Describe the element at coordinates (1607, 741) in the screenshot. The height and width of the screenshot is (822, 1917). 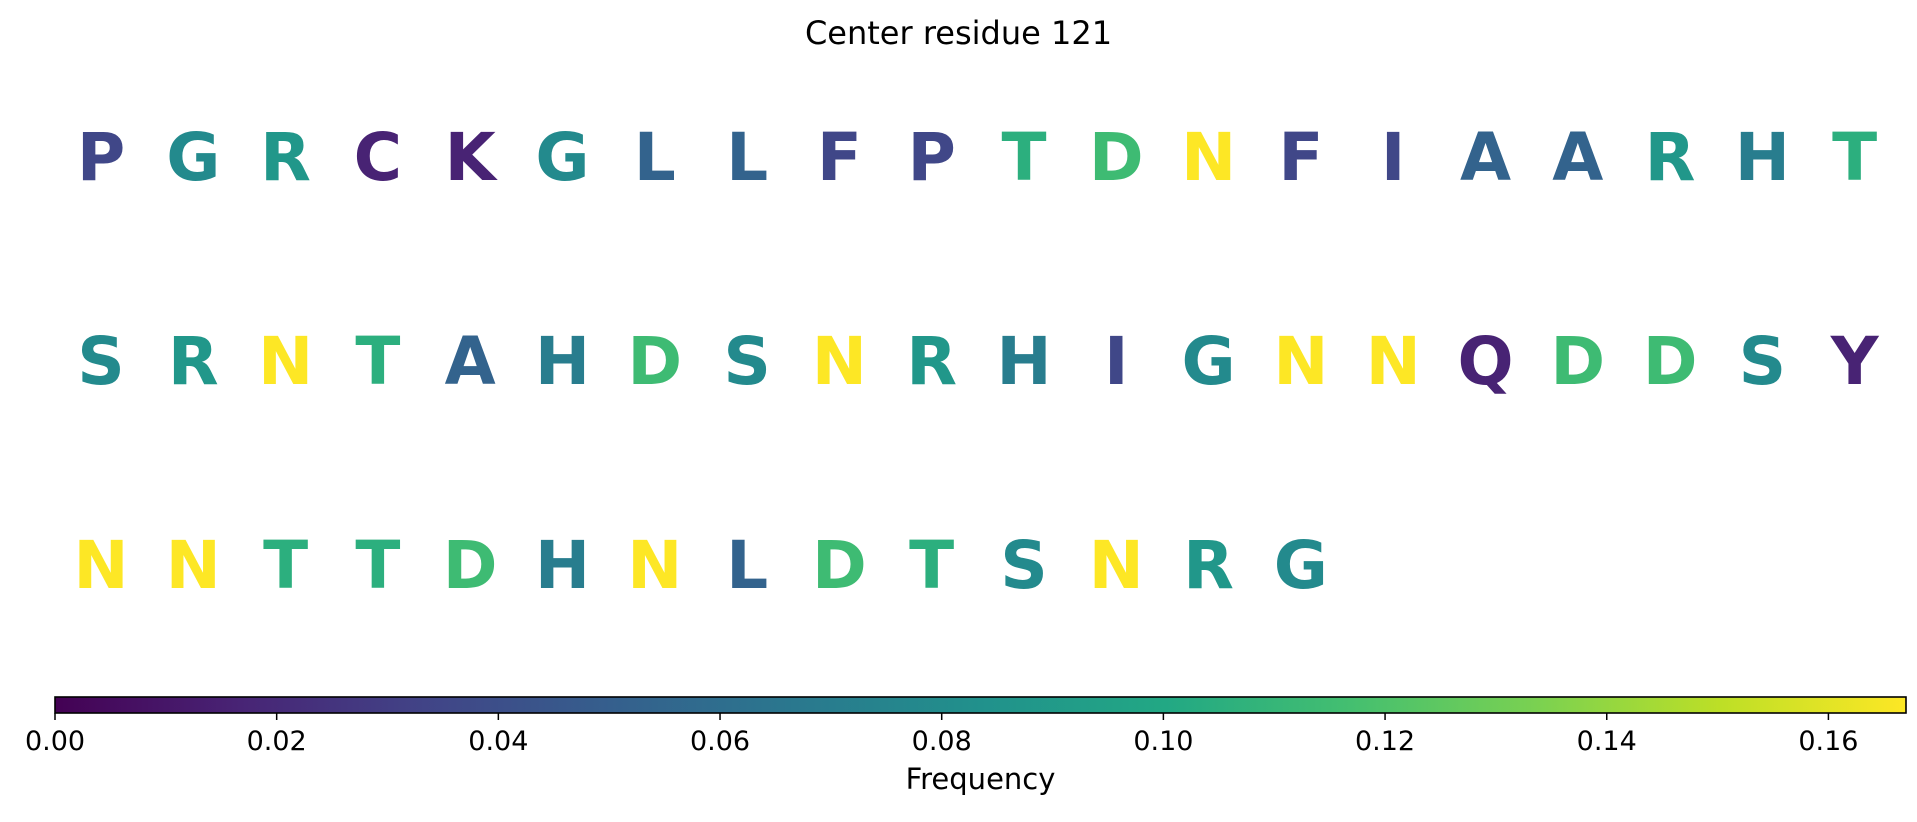
I see `colorbar-tick-label: 0.14` at that location.